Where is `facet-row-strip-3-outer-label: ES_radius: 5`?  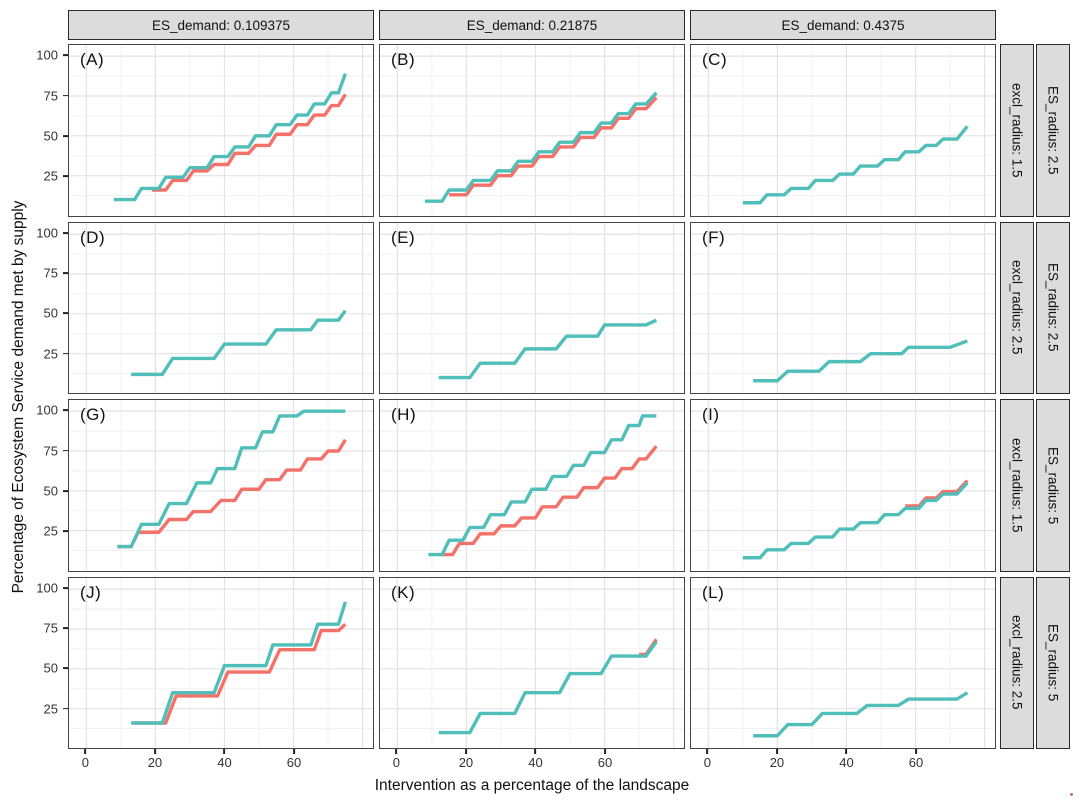 facet-row-strip-3-outer-label: ES_radius: 5 is located at coordinates (1053, 485).